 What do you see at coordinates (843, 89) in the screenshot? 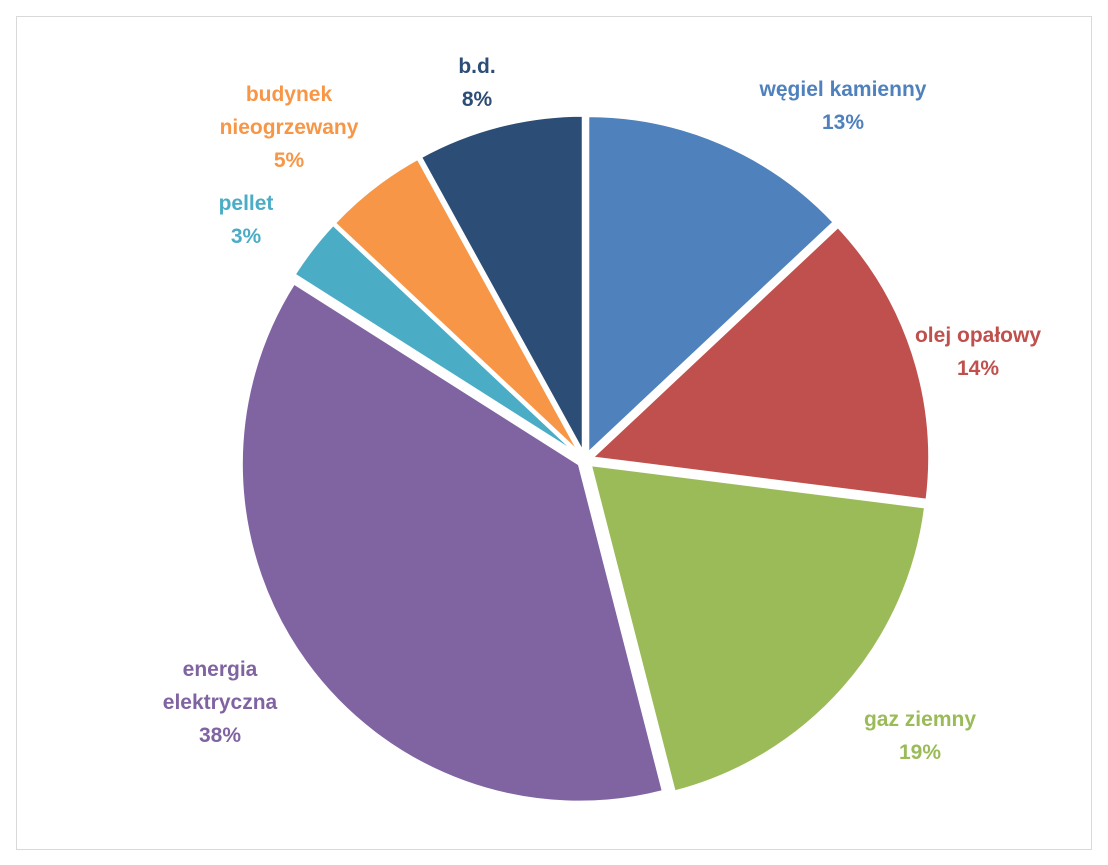
I see `slice-name: węgiel kamienny` at bounding box center [843, 89].